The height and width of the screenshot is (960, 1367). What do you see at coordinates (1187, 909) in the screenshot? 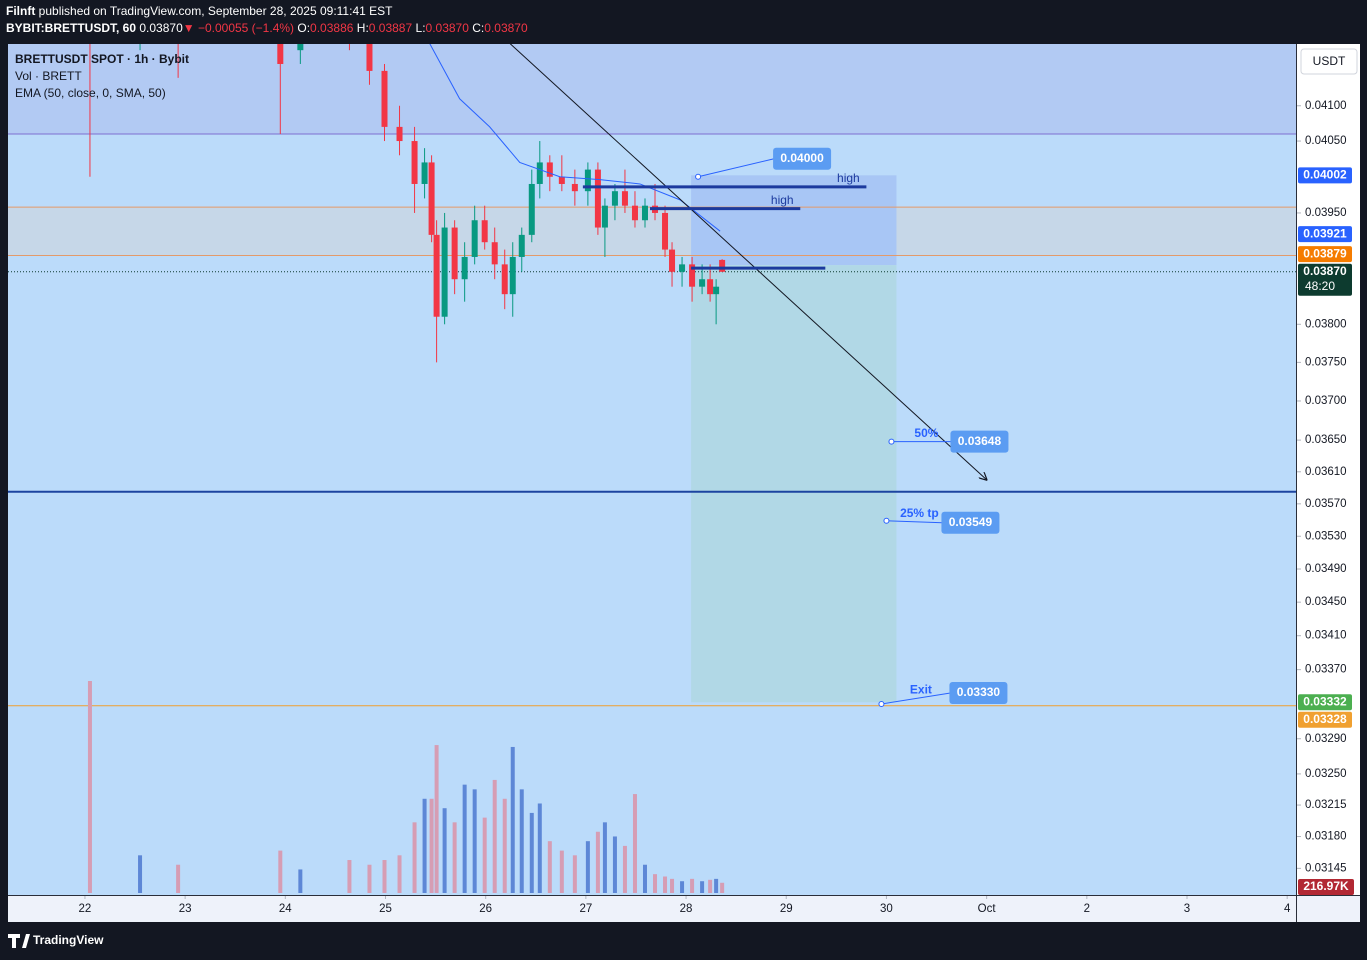
I see `x-tick-label: 3` at bounding box center [1187, 909].